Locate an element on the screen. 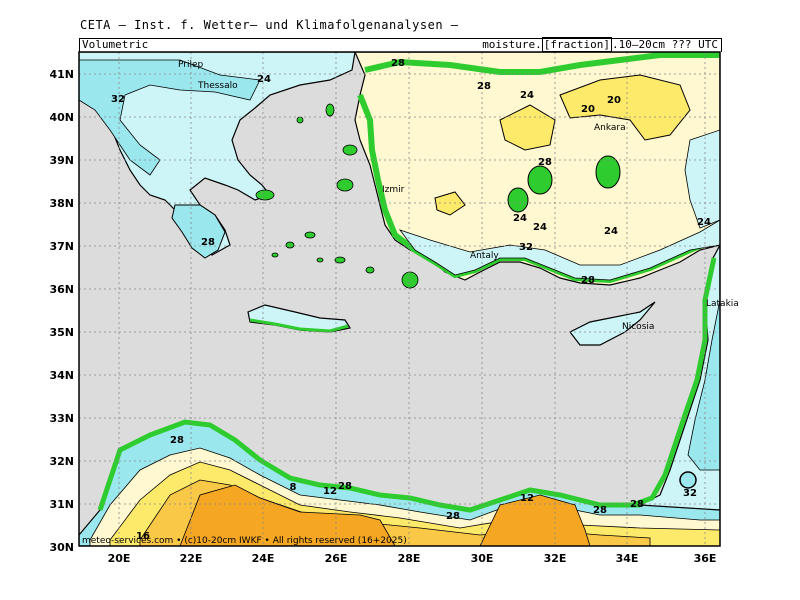 The height and width of the screenshot is (600, 800). lon-label: 20E is located at coordinates (119, 558).